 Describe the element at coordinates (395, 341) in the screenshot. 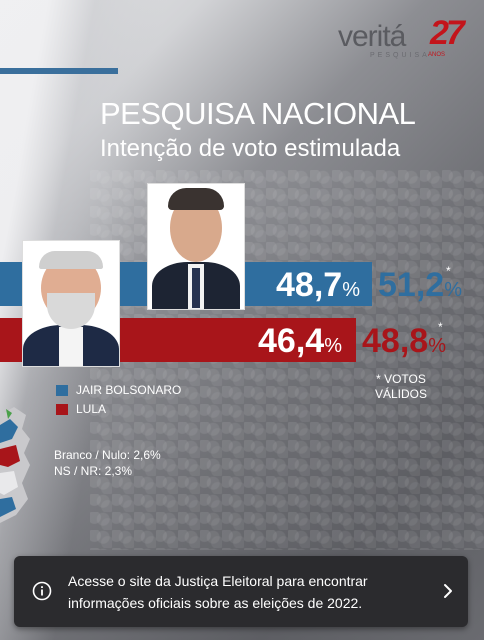

I see `lula-valid-value: 48,8` at that location.